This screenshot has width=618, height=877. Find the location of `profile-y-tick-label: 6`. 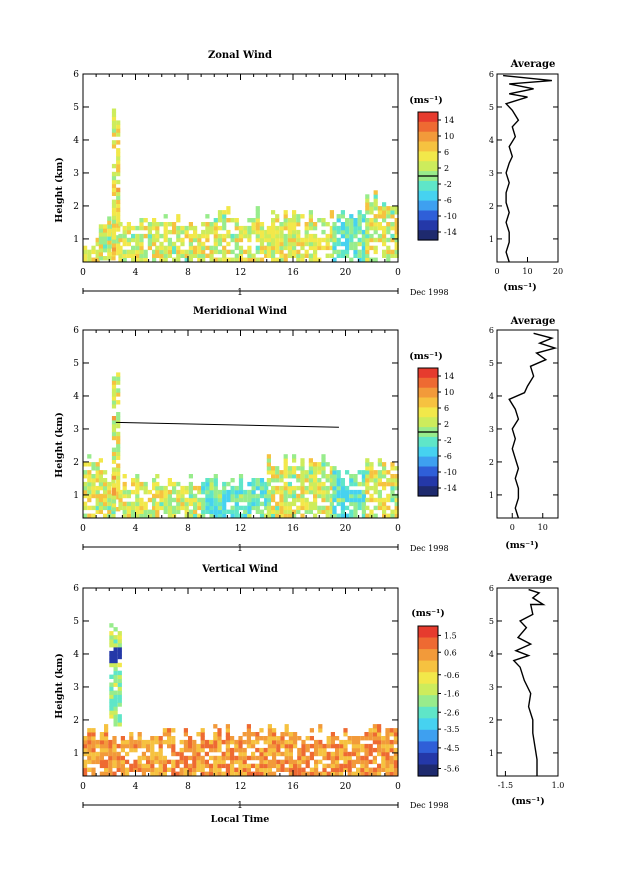

profile-y-tick-label: 6 is located at coordinates (491, 588).